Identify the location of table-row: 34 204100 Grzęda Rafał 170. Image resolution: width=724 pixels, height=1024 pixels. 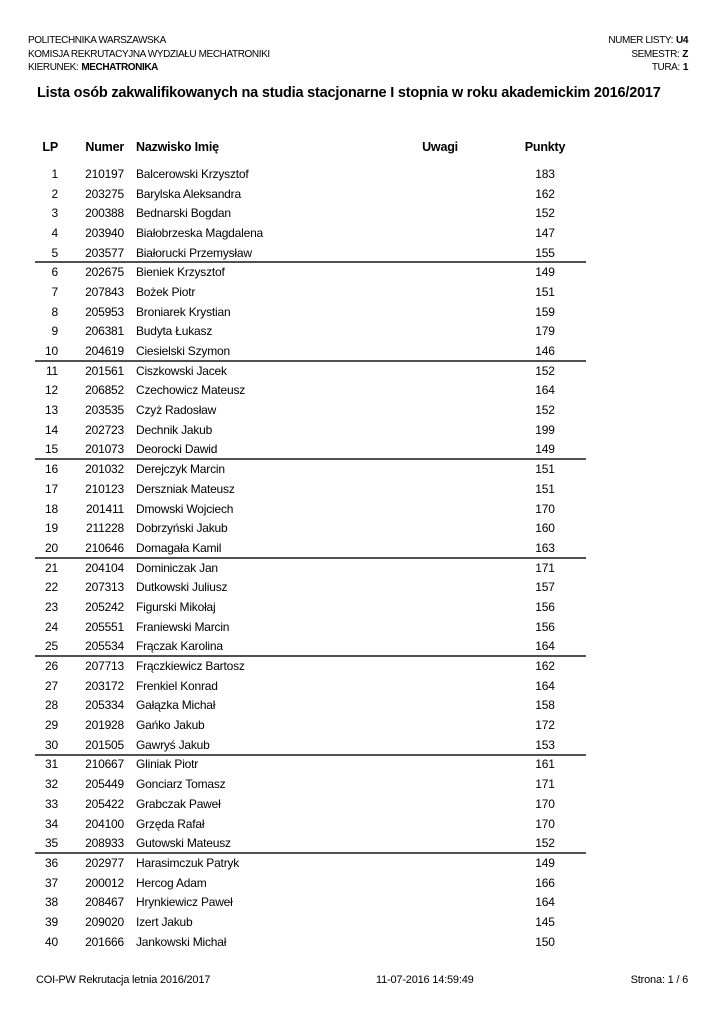
(293, 824).